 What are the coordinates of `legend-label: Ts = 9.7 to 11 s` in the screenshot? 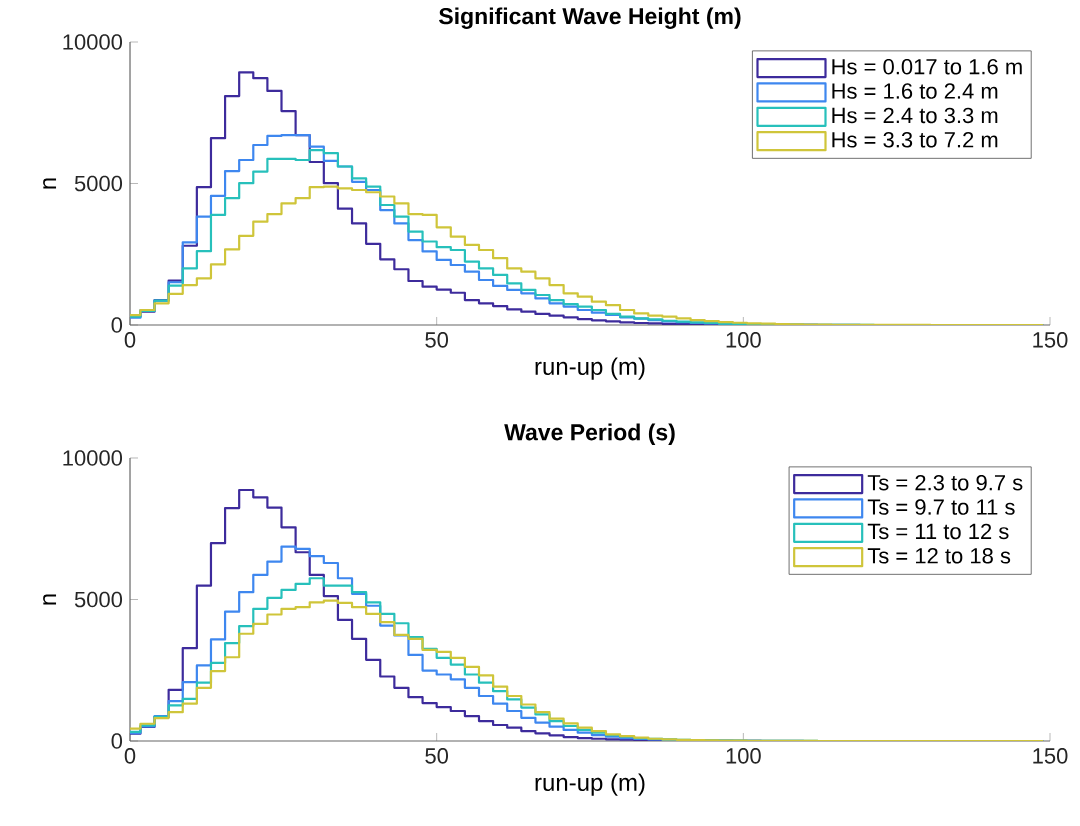 It's located at (941, 507).